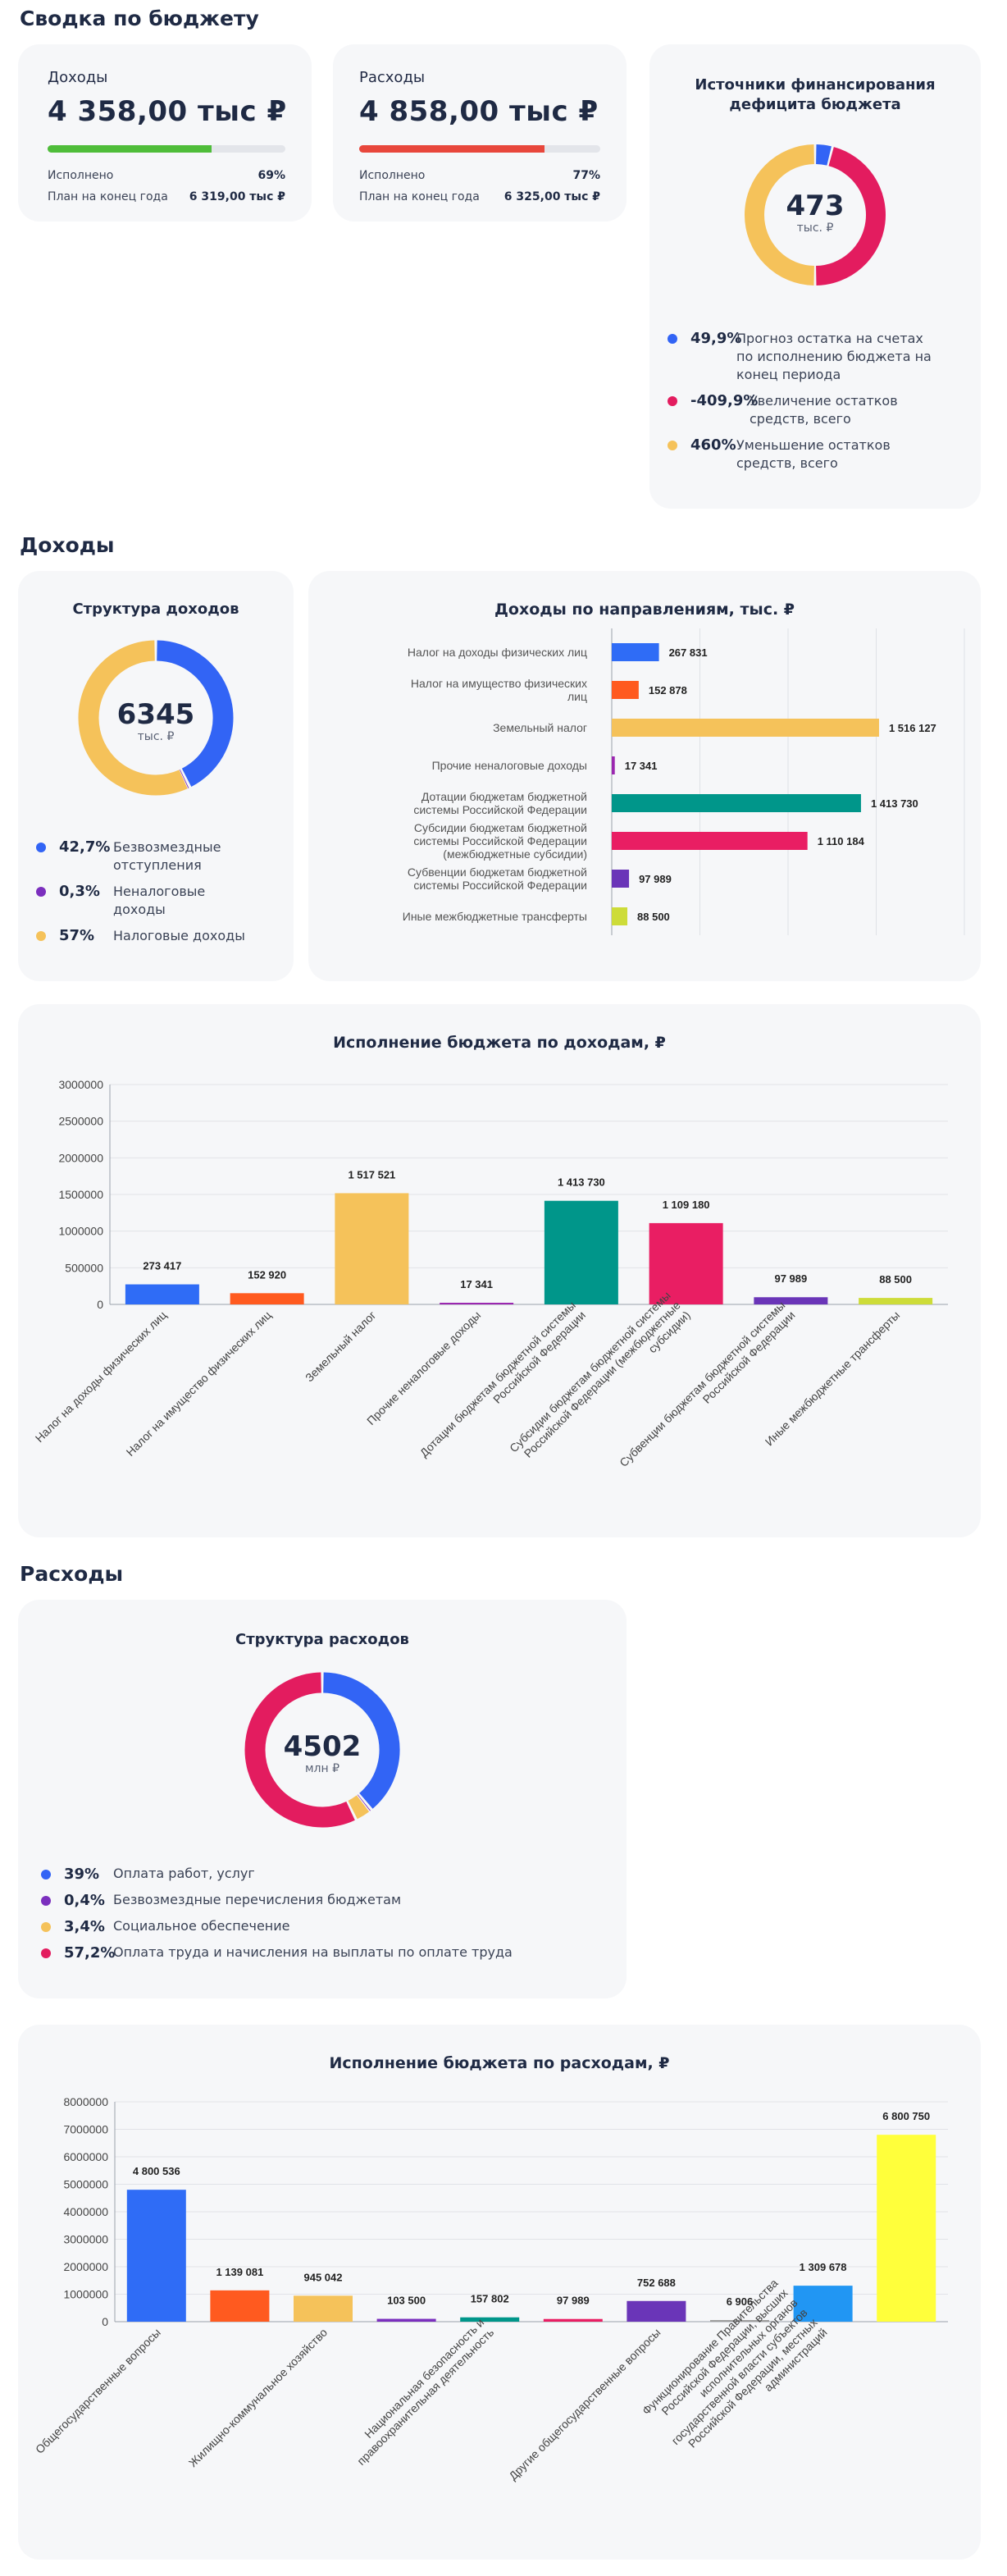 The height and width of the screenshot is (2576, 1007). Describe the element at coordinates (139, 19) in the screenshot. I see `summary-title: Сводка по бюджету` at that location.